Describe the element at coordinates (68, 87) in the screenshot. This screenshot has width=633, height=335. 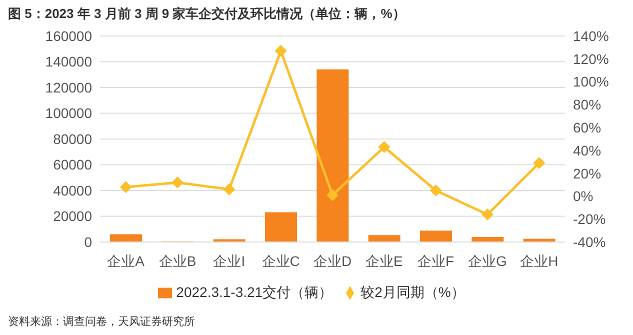
I see `y-tick-label: 120000` at that location.